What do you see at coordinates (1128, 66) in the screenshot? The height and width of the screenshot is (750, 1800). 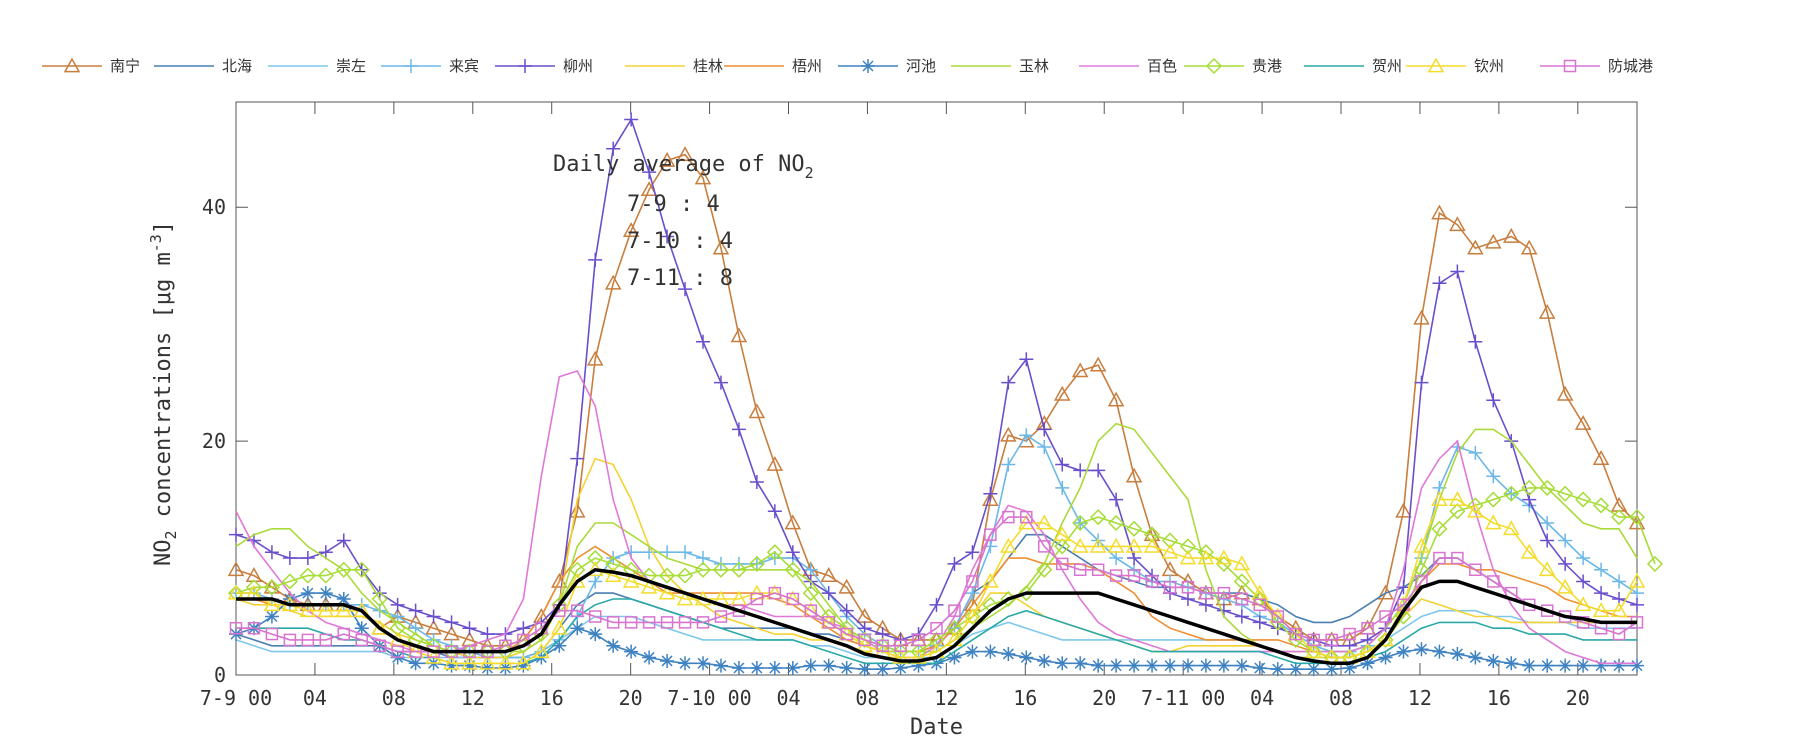 I see `legend-item-百色: 百色` at bounding box center [1128, 66].